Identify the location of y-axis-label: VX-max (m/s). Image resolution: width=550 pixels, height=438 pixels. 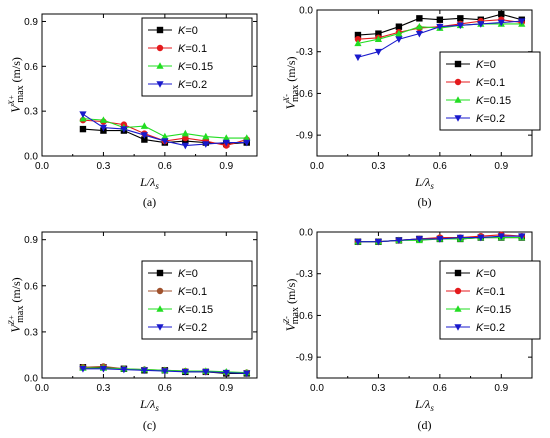
(291, 82).